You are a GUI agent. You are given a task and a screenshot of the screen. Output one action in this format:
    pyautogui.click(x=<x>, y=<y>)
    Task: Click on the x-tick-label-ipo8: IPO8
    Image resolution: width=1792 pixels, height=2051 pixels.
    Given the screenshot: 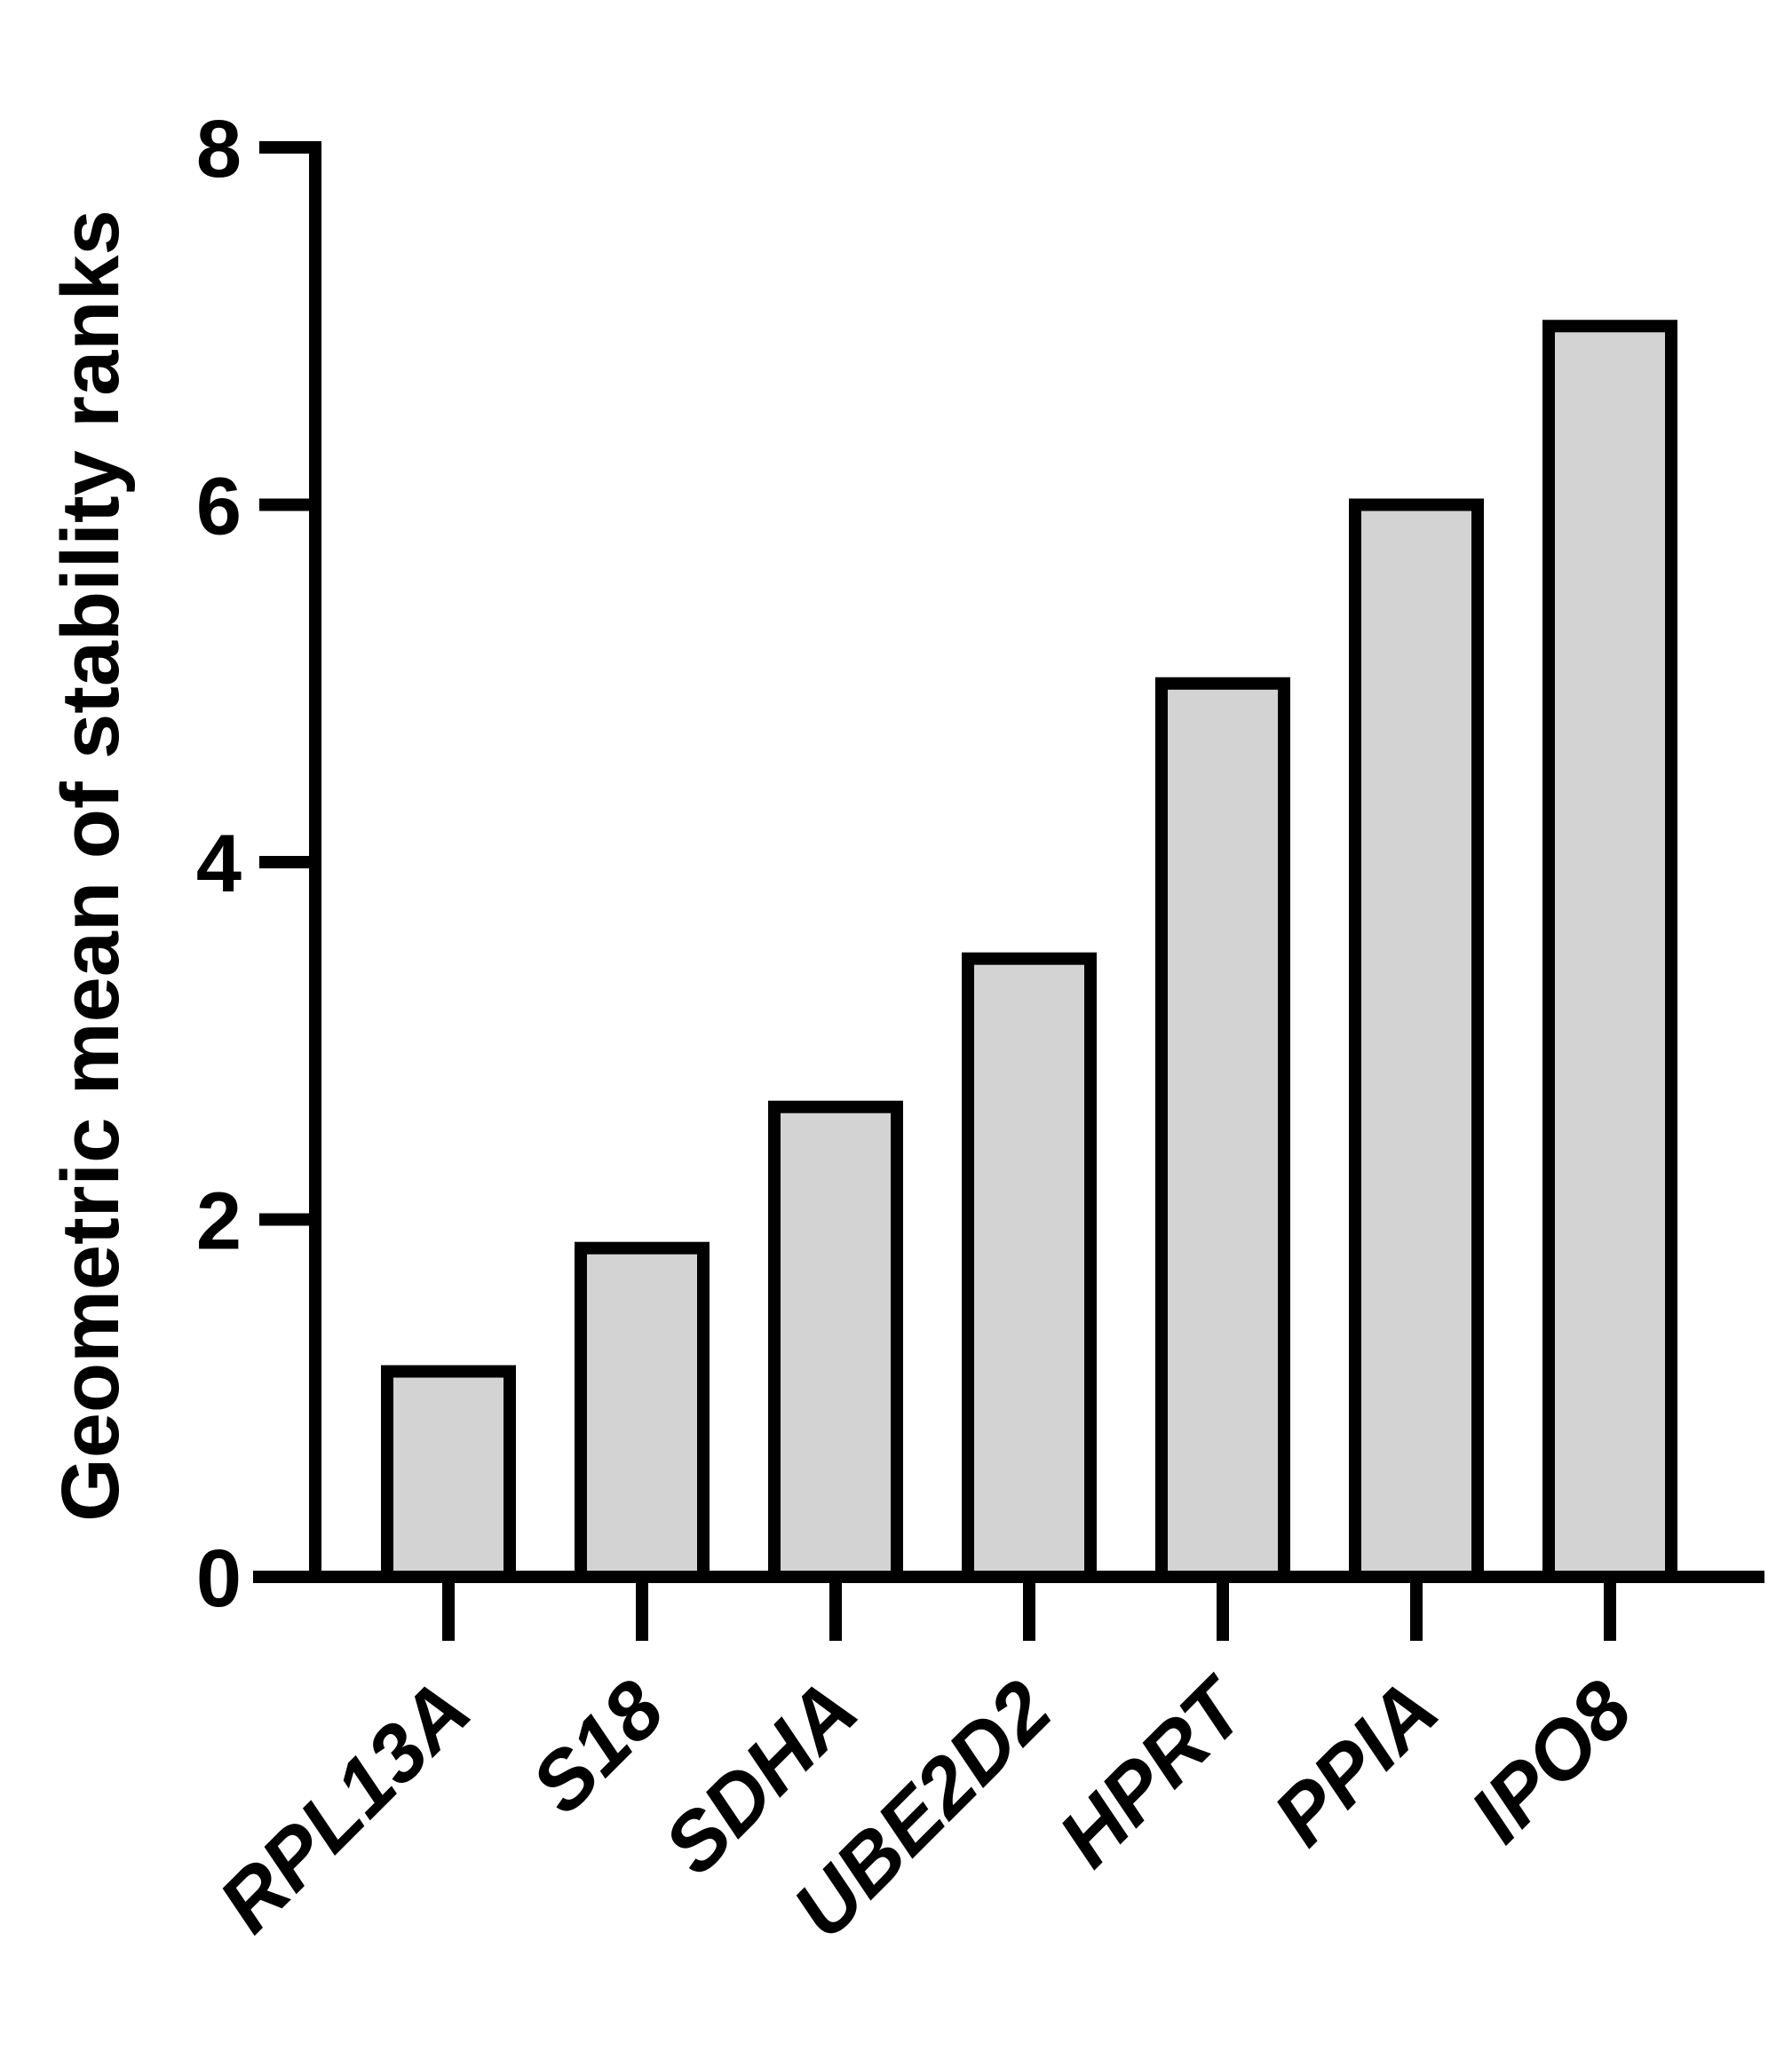 What is the action you would take?
    pyautogui.click(x=1552, y=1761)
    